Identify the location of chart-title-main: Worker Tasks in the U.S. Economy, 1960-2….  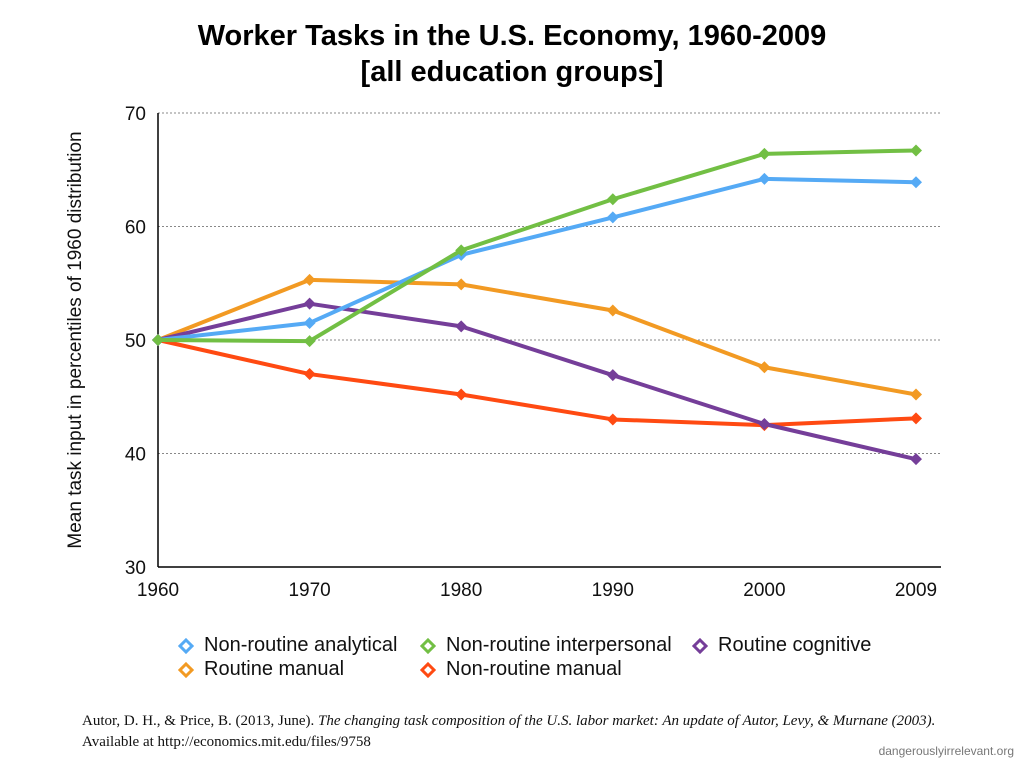
(512, 36).